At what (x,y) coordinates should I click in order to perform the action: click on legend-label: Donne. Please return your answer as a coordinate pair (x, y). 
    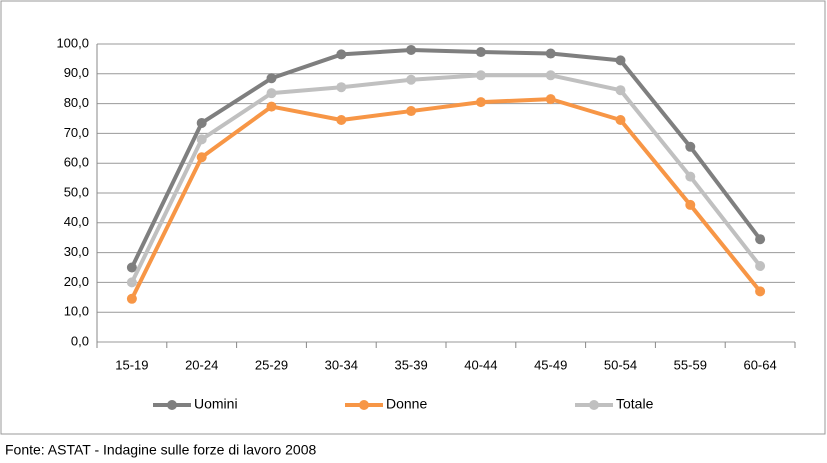
    Looking at the image, I should click on (406, 404).